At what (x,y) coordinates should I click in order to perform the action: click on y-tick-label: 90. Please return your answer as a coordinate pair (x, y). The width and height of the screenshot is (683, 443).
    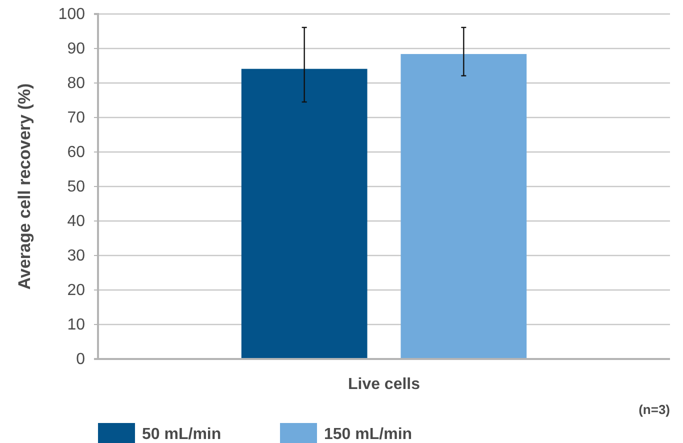
    Looking at the image, I should click on (76, 49).